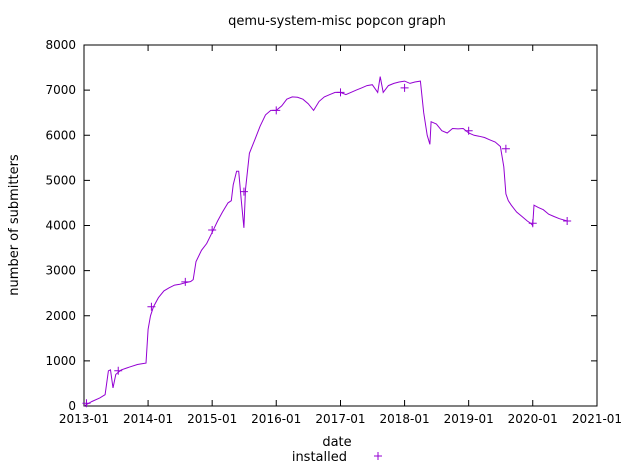  Describe the element at coordinates (14, 225) in the screenshot. I see `y-axis-label: number of submitters` at that location.